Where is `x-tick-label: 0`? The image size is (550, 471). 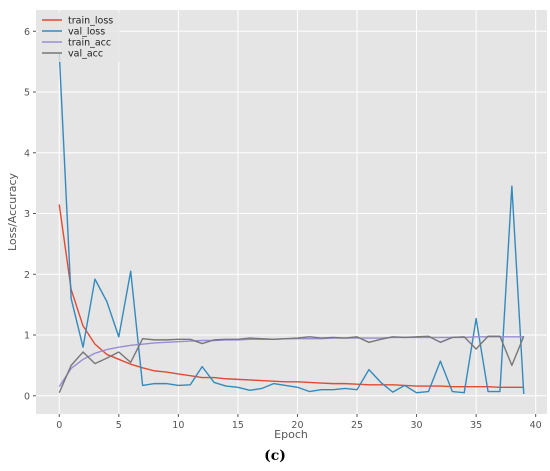 x-tick-label: 0 is located at coordinates (59, 425).